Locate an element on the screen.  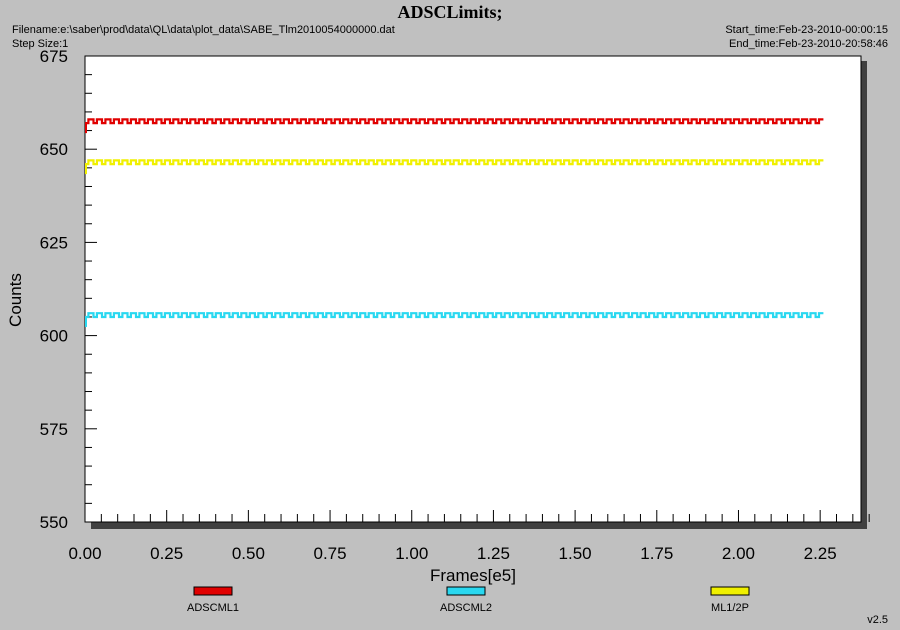
legend: ADSCML1 ADSCML2 ML1/2P is located at coordinates (468, 600).